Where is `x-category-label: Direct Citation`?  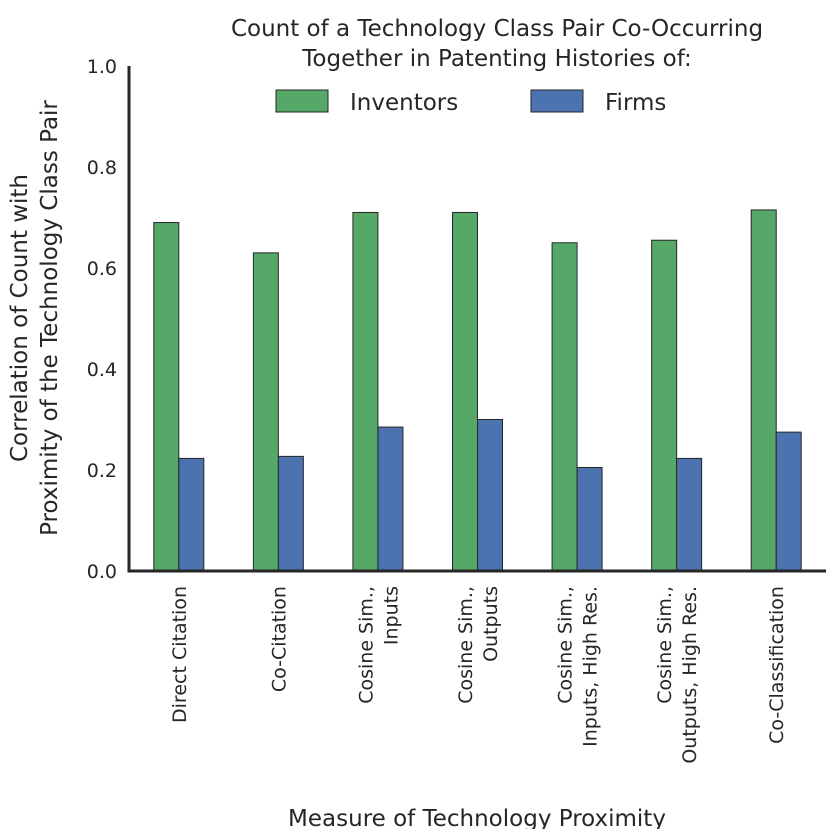
x-category-label: Direct Citation is located at coordinates (180, 654).